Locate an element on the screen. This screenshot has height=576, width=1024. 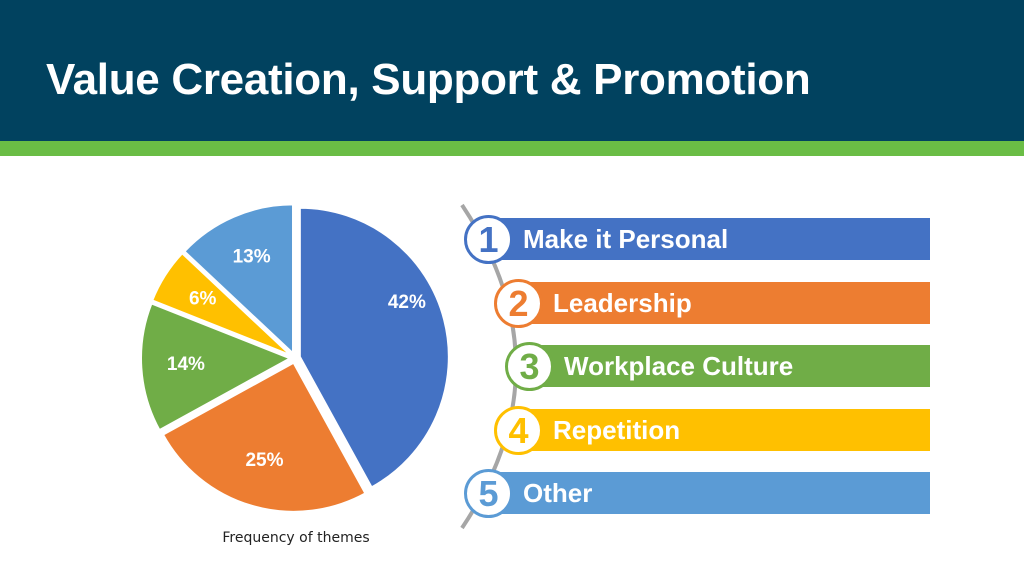
theme-item: Leadership 2 is located at coordinates (512, 303).